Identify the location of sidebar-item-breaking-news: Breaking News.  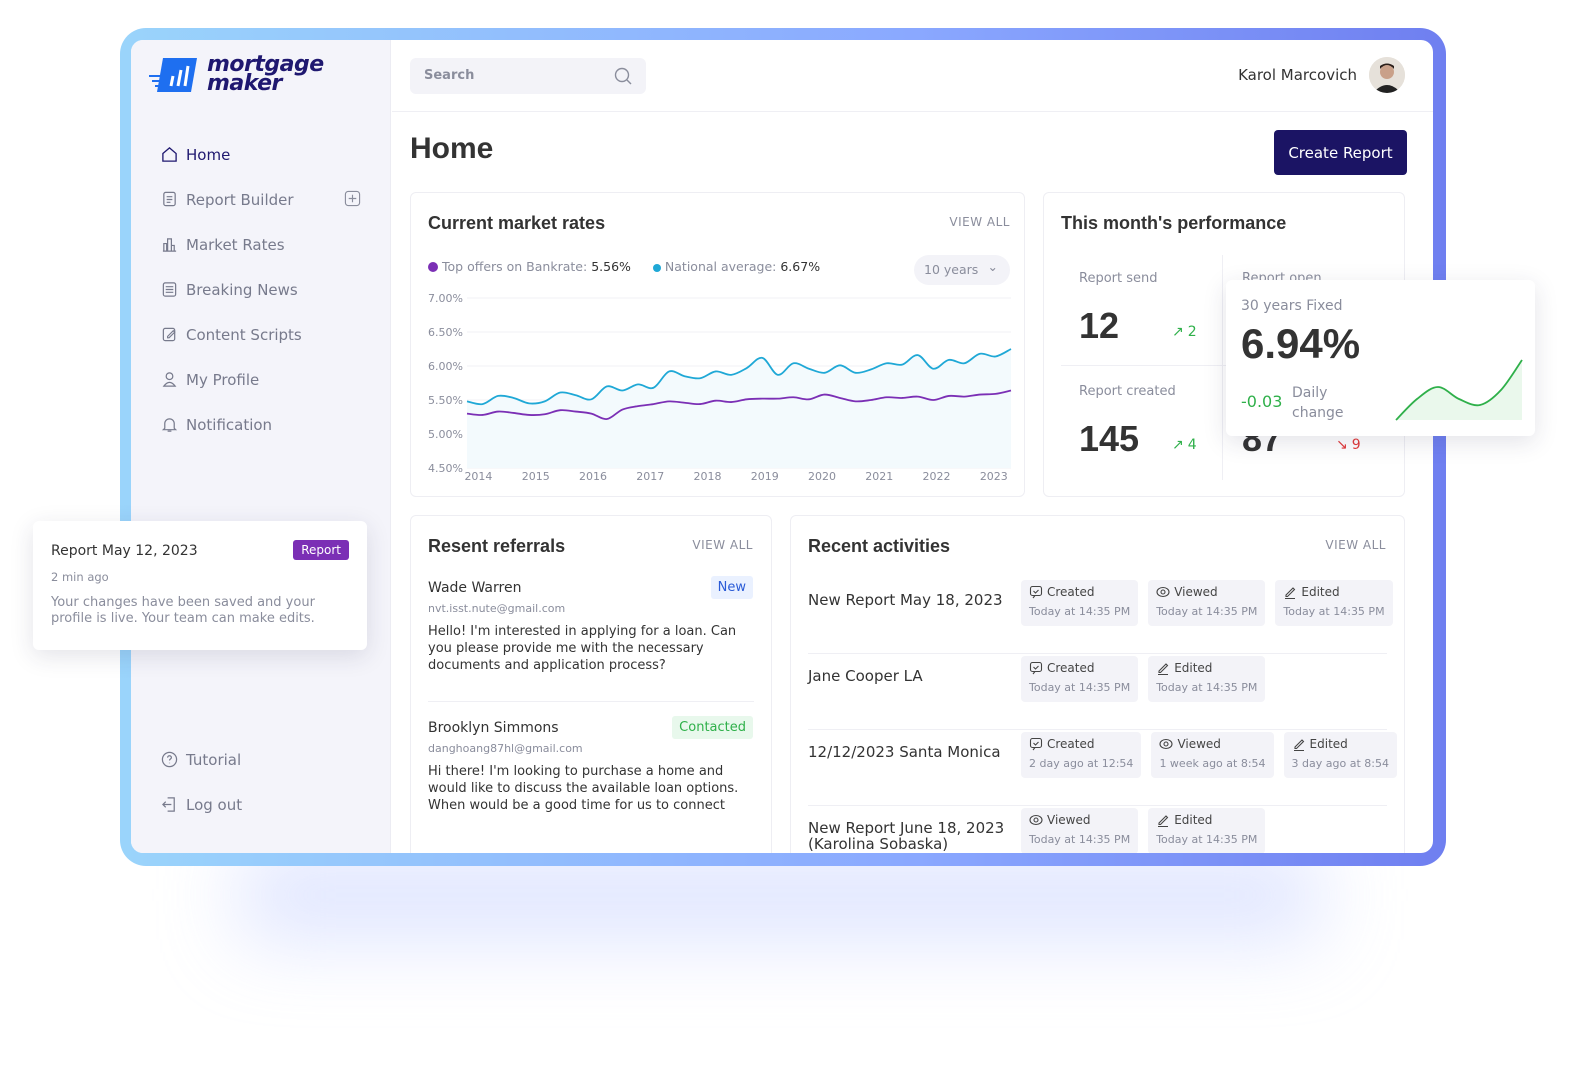
(261, 289).